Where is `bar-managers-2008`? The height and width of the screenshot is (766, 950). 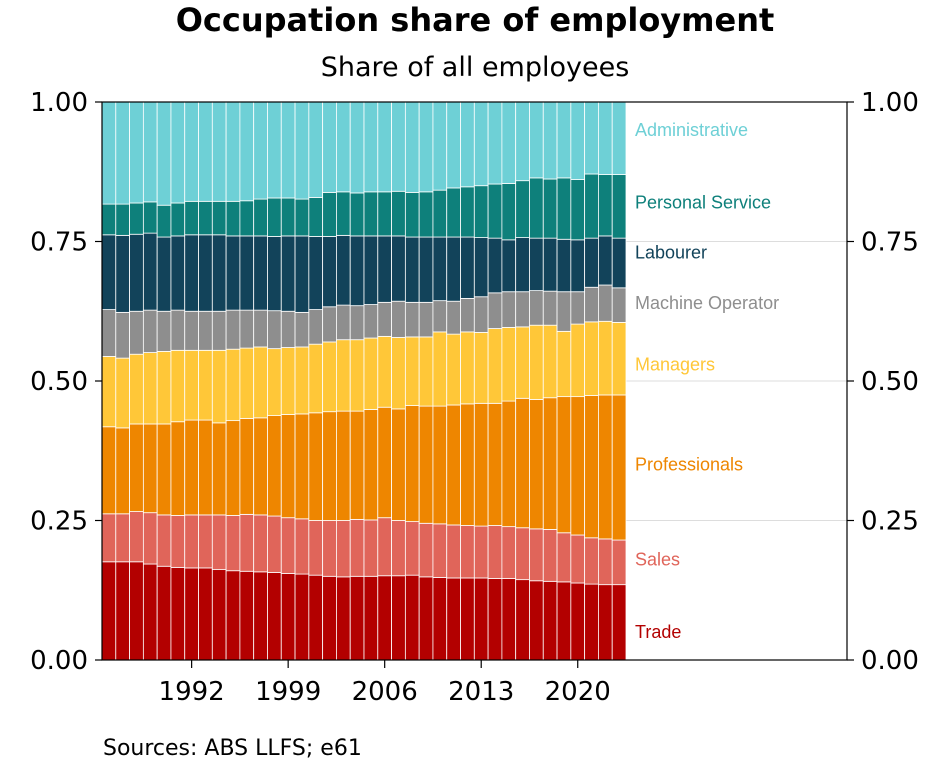 bar-managers-2008 is located at coordinates (412, 371).